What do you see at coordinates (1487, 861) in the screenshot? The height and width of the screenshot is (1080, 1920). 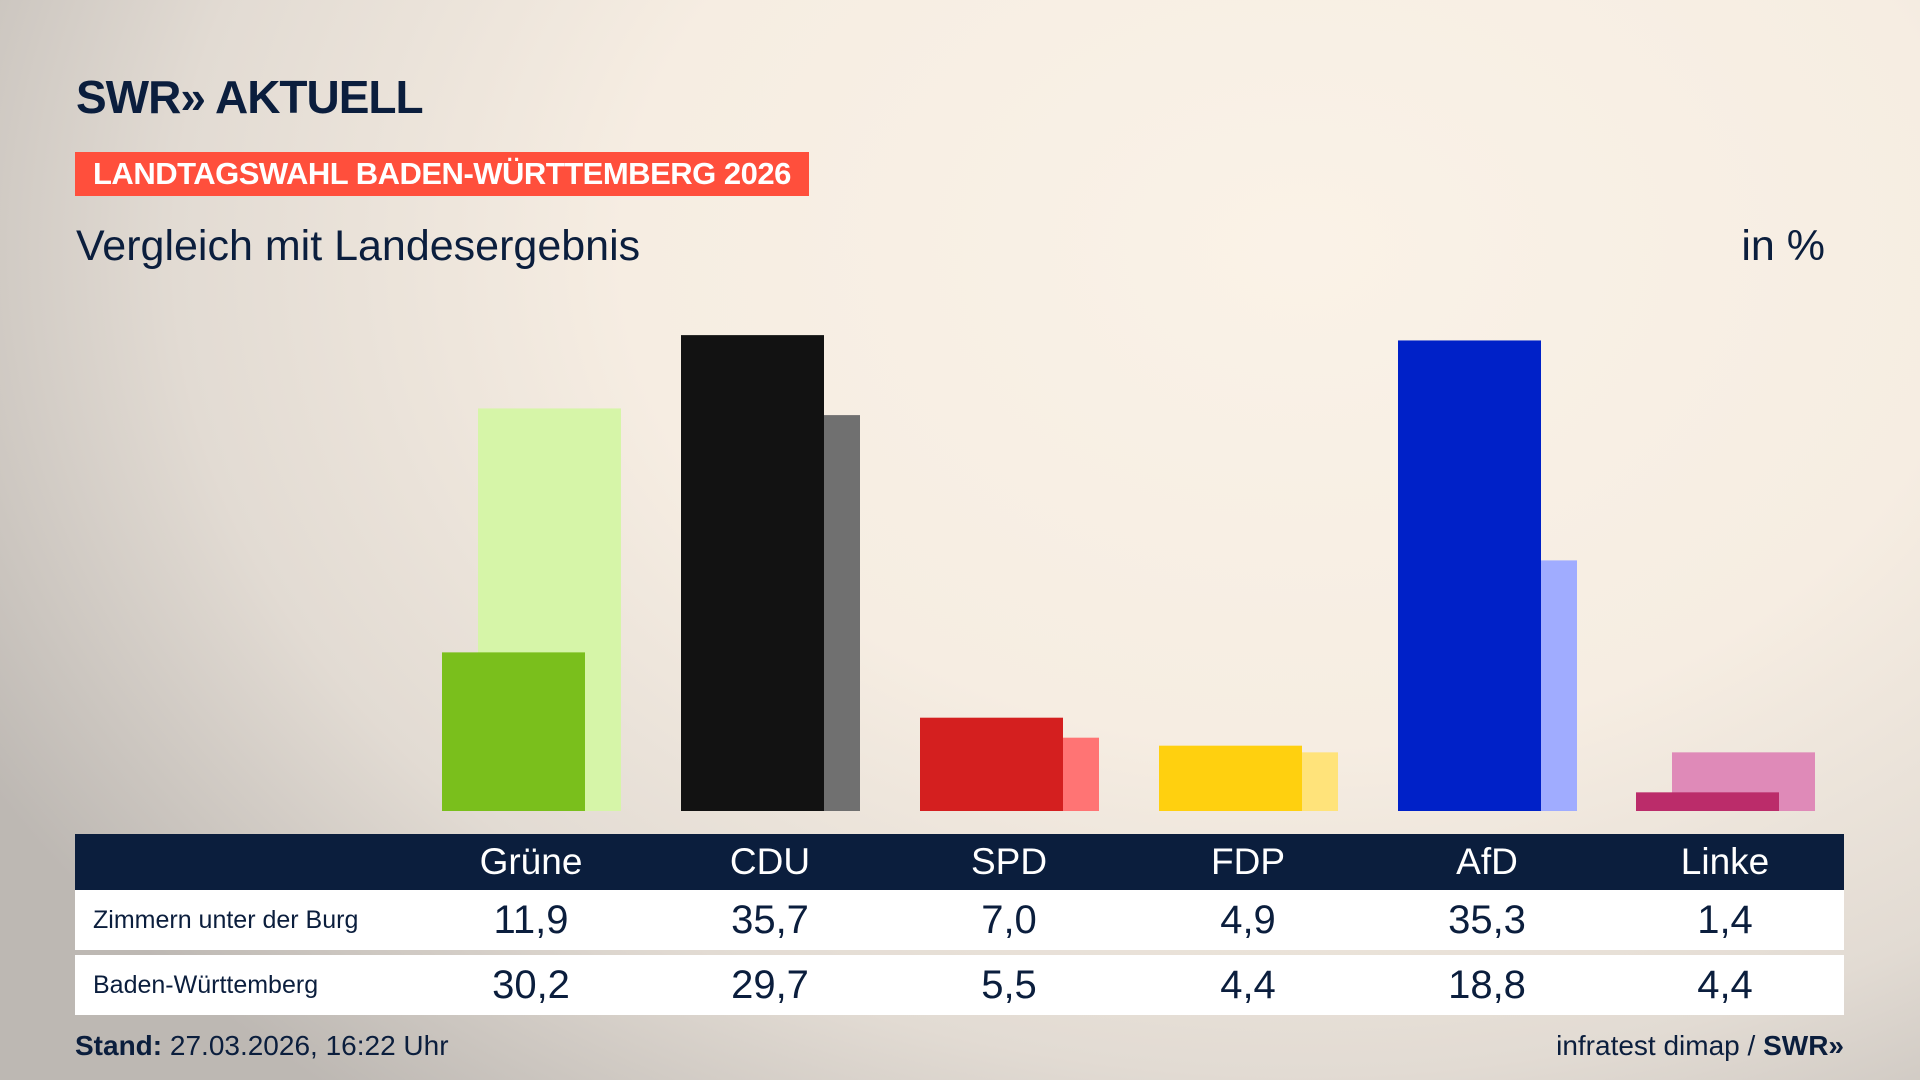 I see `column-header: AfD` at bounding box center [1487, 861].